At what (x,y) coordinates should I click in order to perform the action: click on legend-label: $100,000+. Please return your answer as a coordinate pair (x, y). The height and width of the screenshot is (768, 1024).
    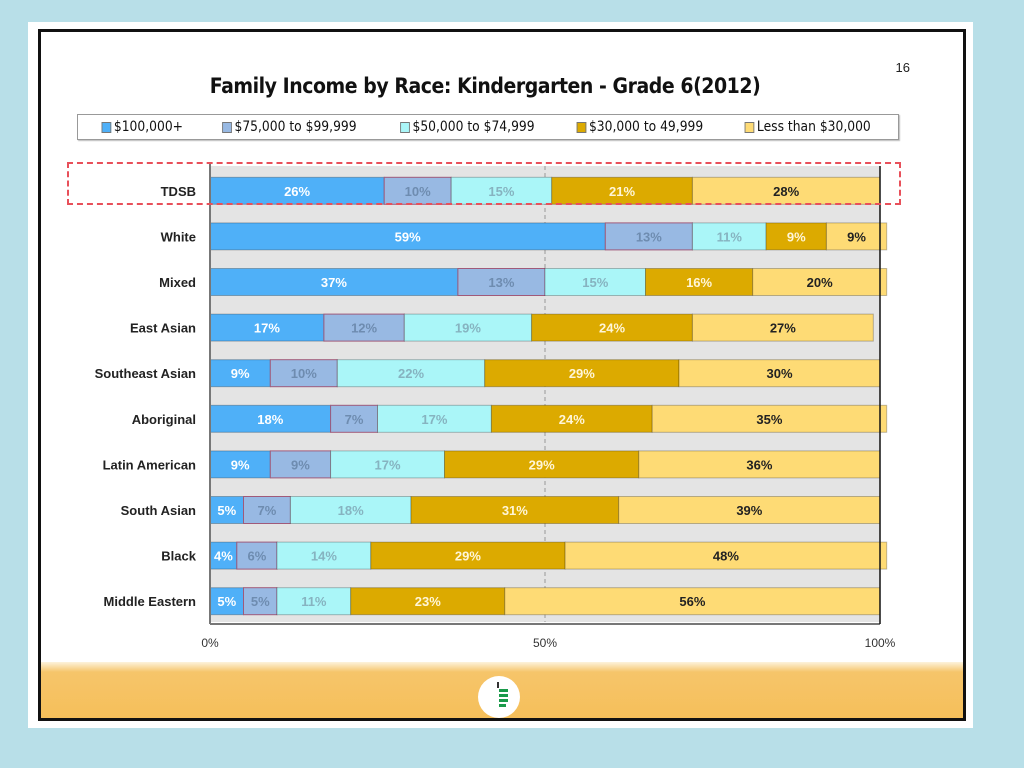
    Looking at the image, I should click on (149, 127).